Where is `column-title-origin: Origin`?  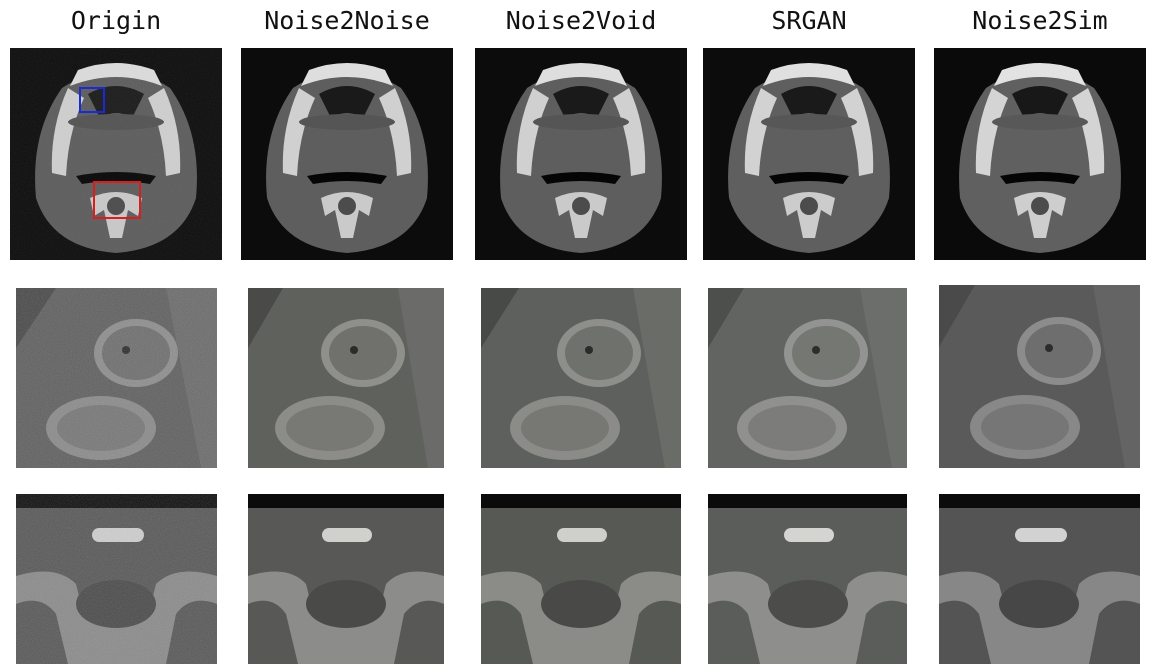 column-title-origin: Origin is located at coordinates (116, 20).